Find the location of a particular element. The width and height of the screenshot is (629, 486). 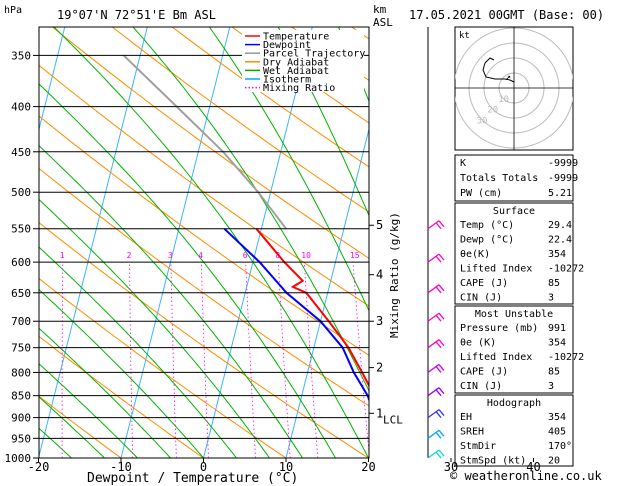

pressure-tick-label: 400 is located at coordinates (21, 107).